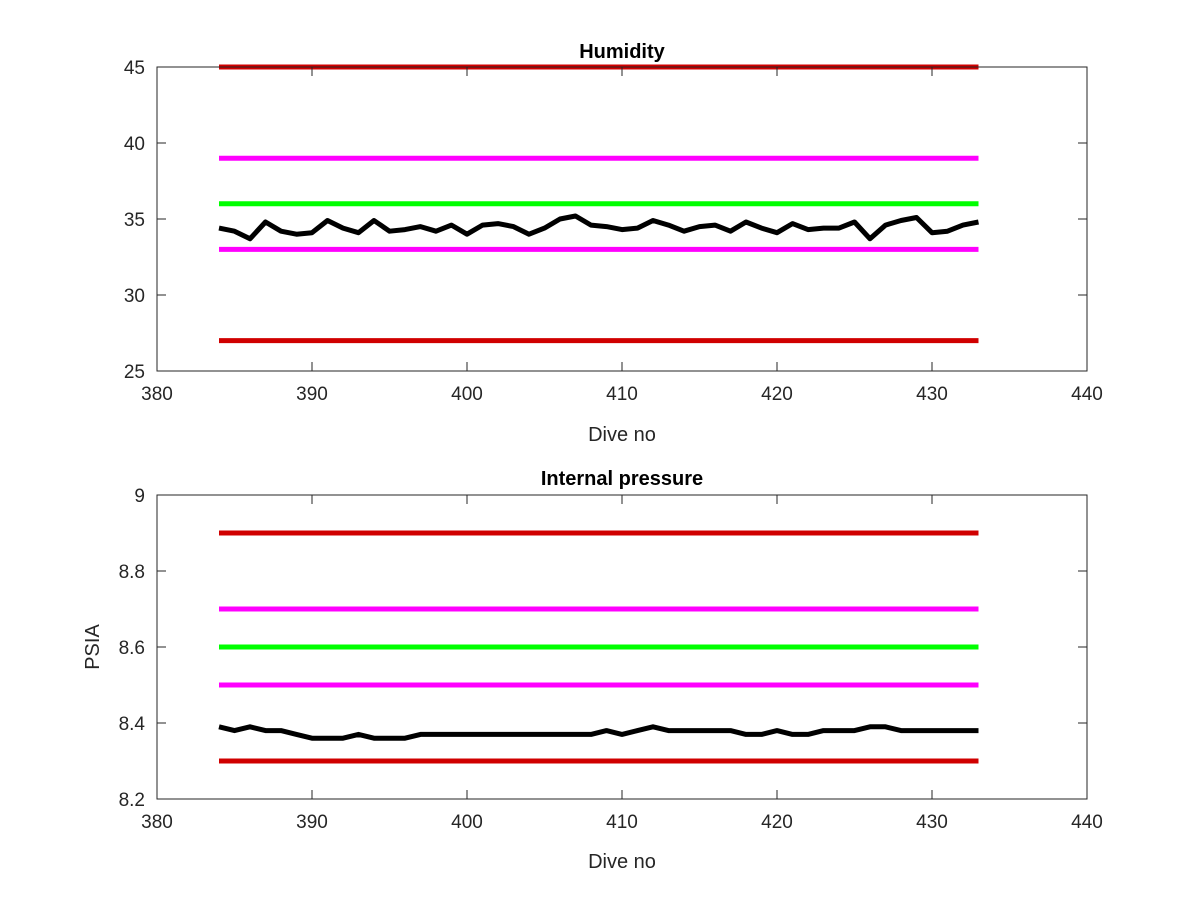 This screenshot has height=900, width=1200. What do you see at coordinates (932, 394) in the screenshot?
I see `humidity-x-tick-label-5: 430` at bounding box center [932, 394].